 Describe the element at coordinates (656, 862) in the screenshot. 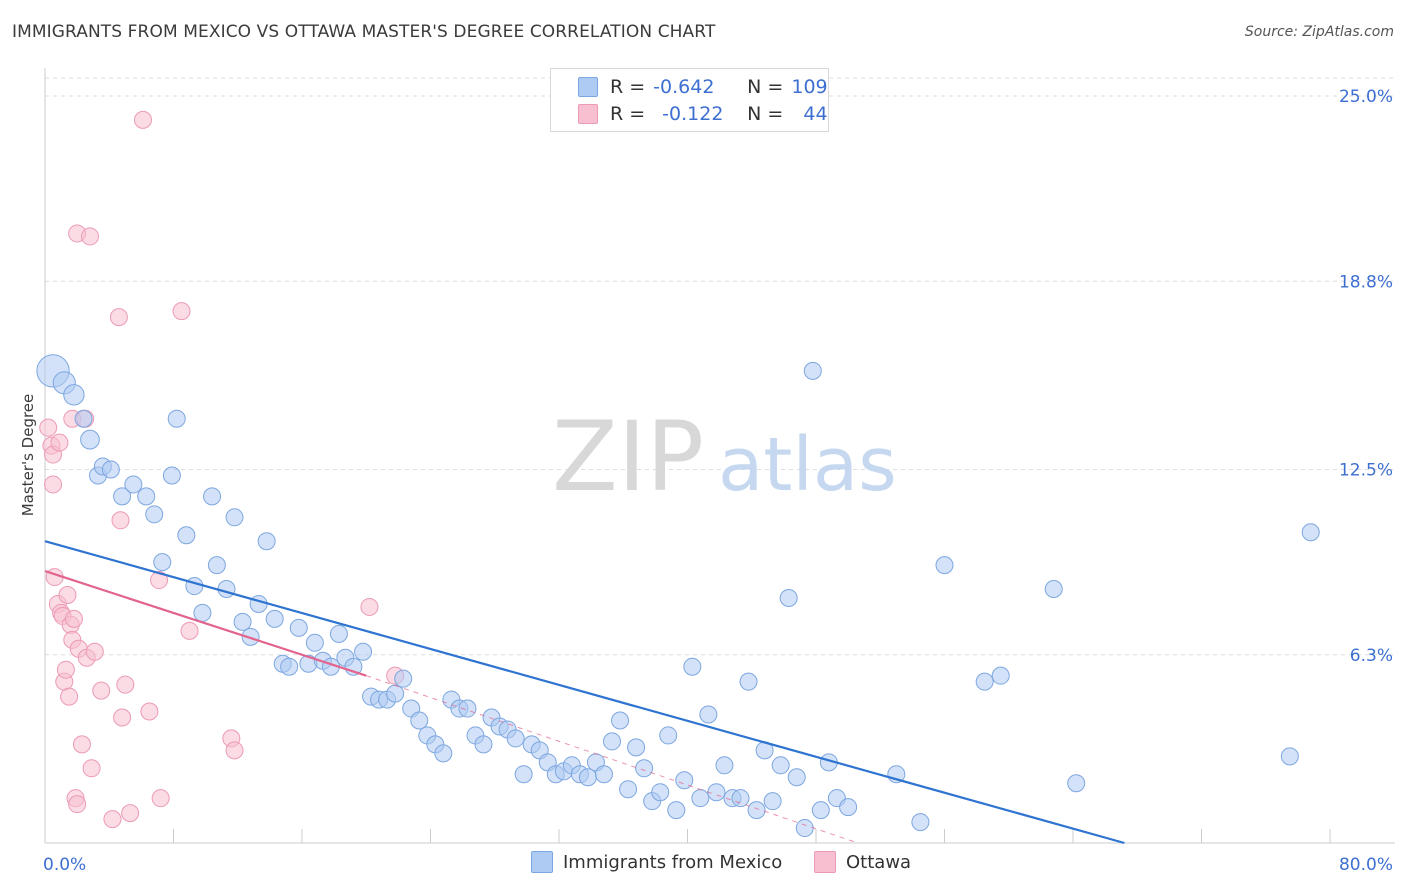

I see `legend-item-mexico: Immigrants from Mexico` at that location.